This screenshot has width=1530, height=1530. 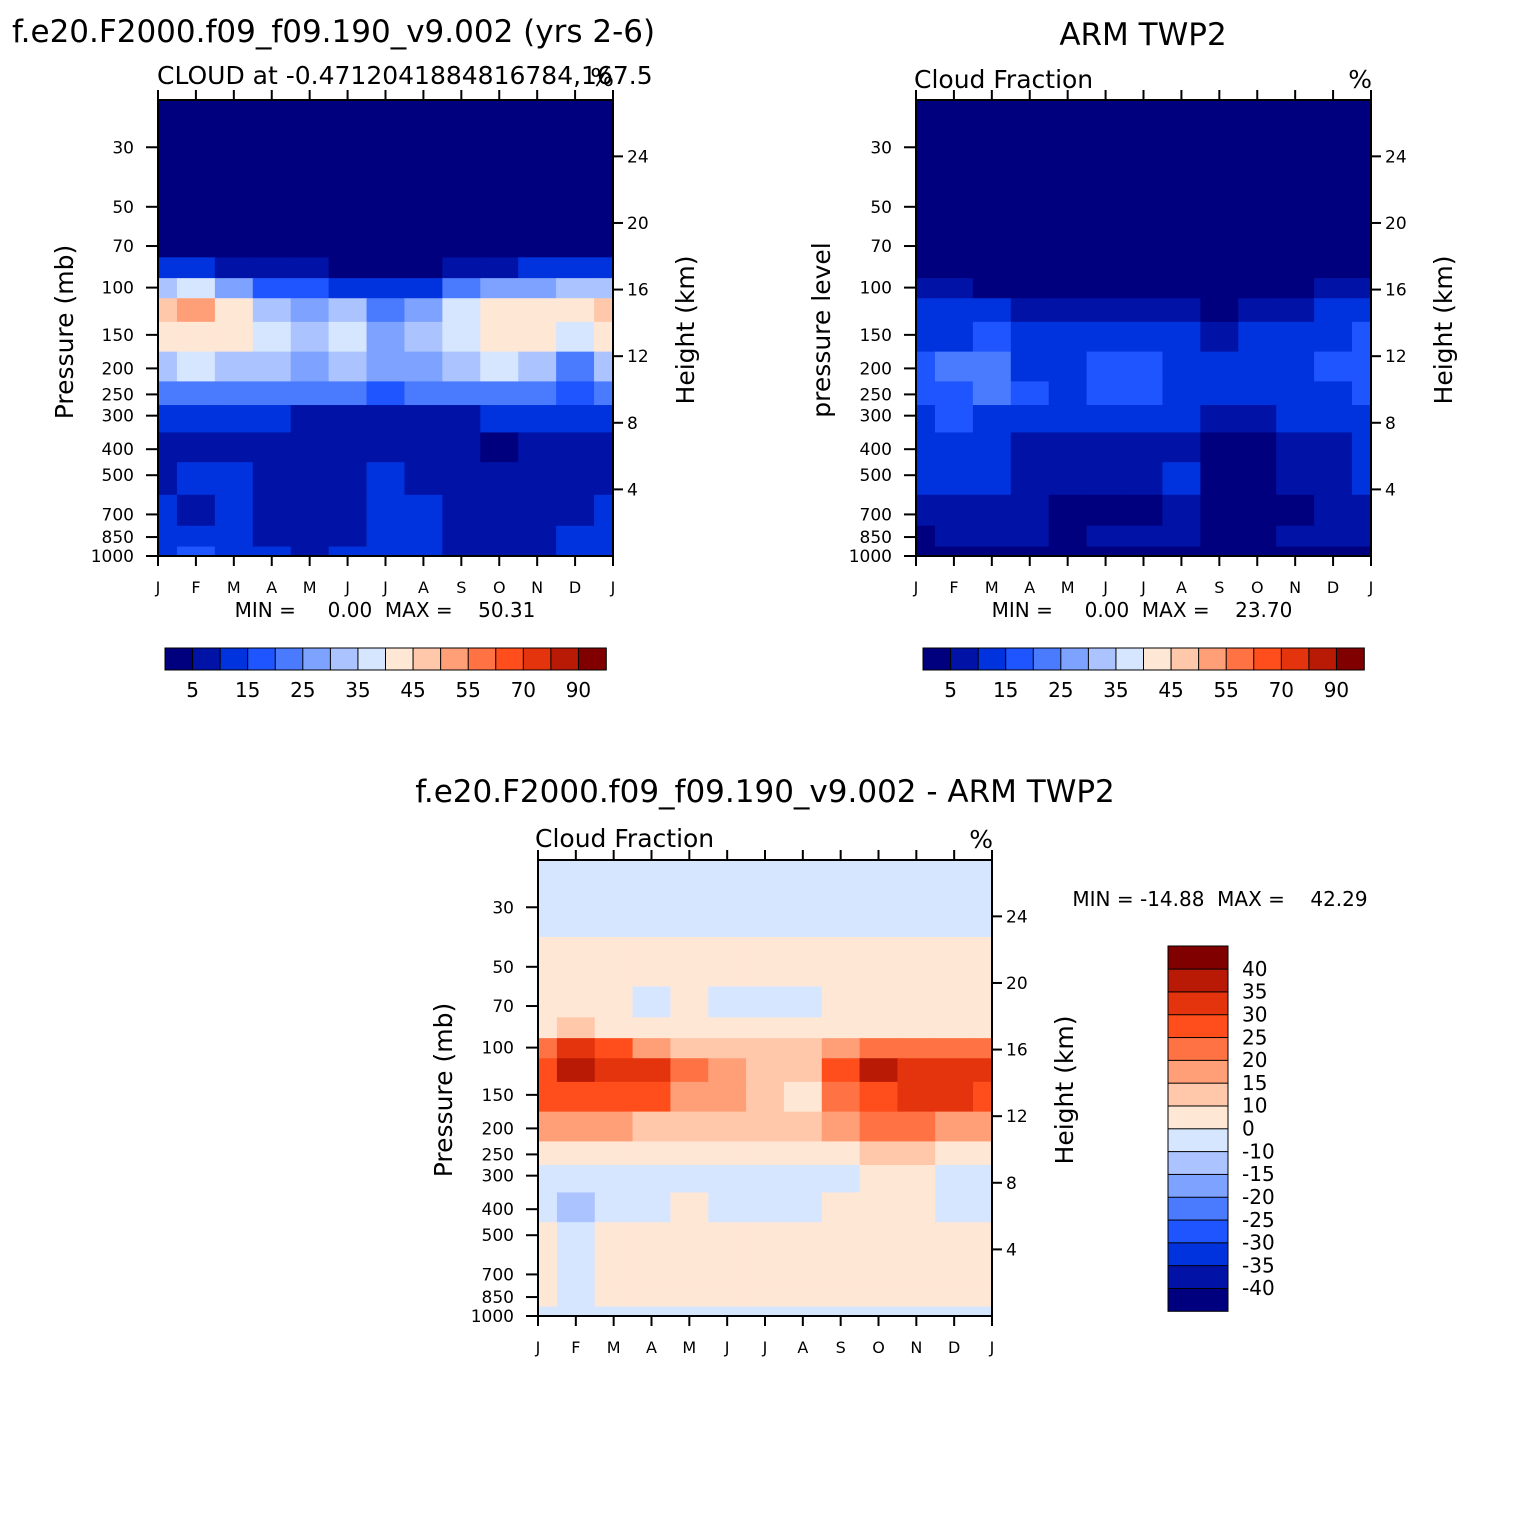 I want to click on y-tick-right-label: 16, so click(x=1017, y=1051).